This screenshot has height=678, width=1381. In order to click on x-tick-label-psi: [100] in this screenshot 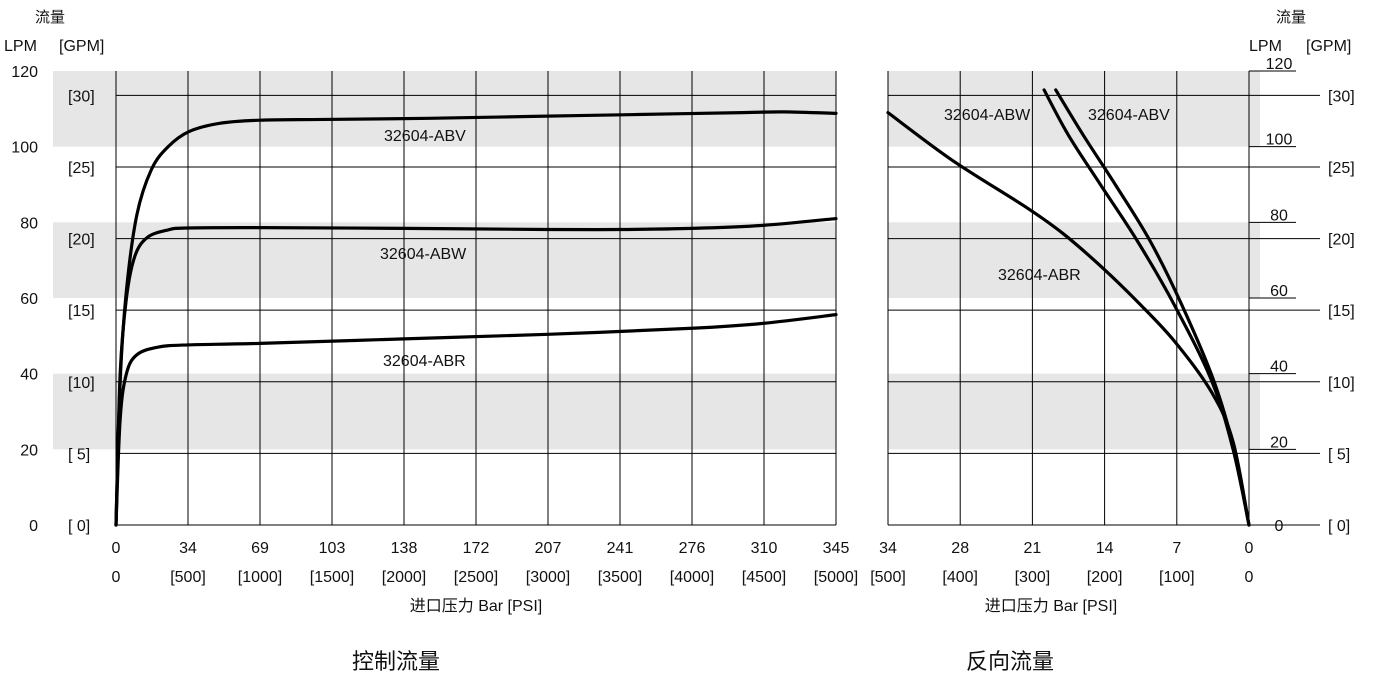, I will do `click(1177, 577)`.